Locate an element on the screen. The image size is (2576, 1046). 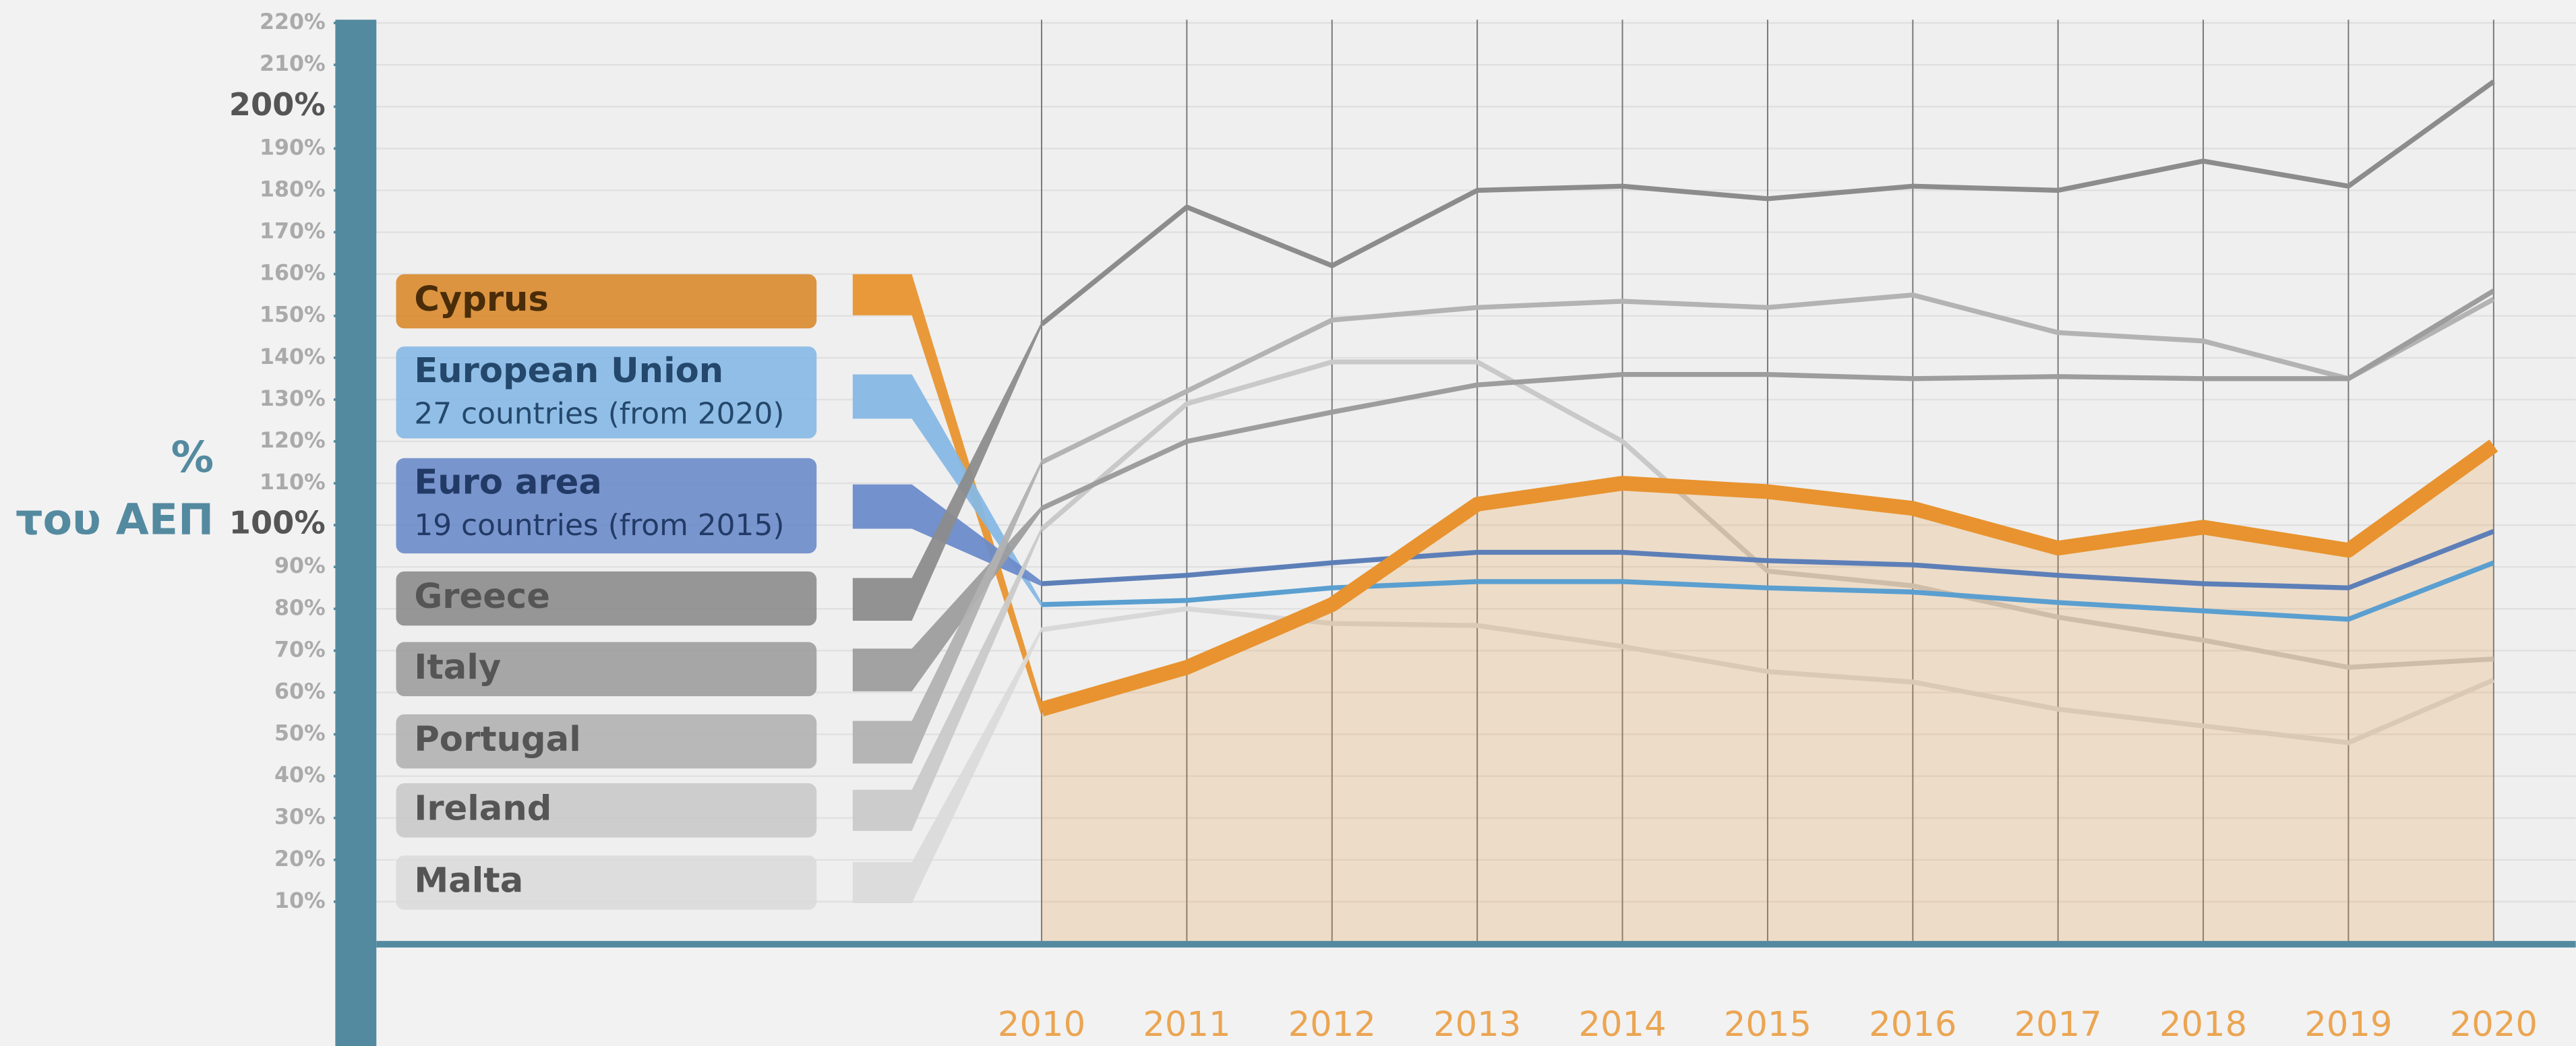
x-tick-label: 2016 is located at coordinates (1912, 1025).